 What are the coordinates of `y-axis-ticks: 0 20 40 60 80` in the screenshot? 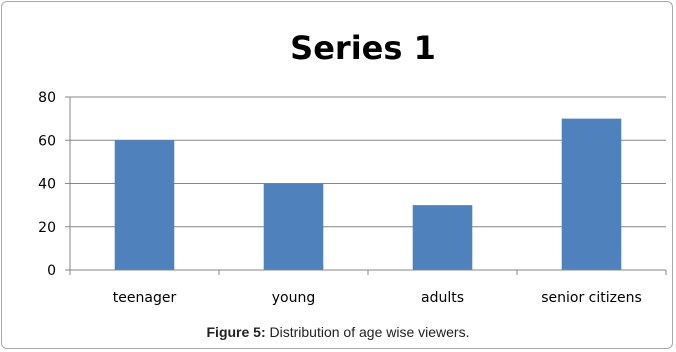 It's located at (54, 184).